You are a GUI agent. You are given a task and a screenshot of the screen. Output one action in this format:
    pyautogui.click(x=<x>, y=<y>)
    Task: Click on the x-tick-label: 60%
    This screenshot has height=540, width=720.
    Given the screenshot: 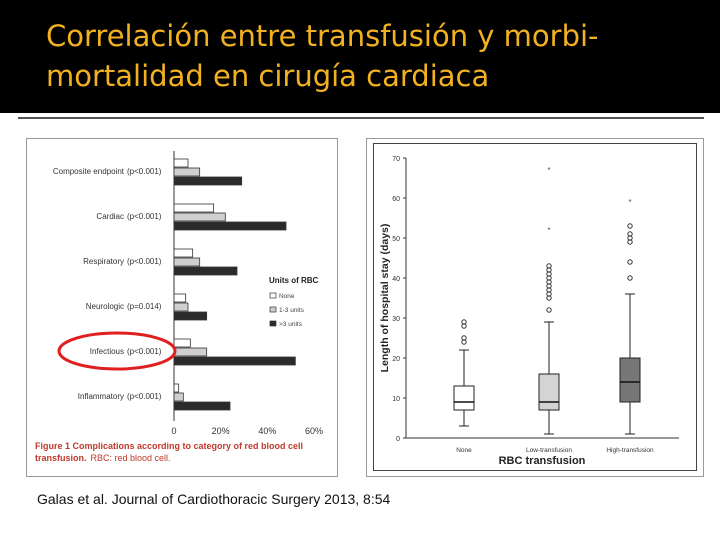 What is the action you would take?
    pyautogui.click(x=314, y=431)
    